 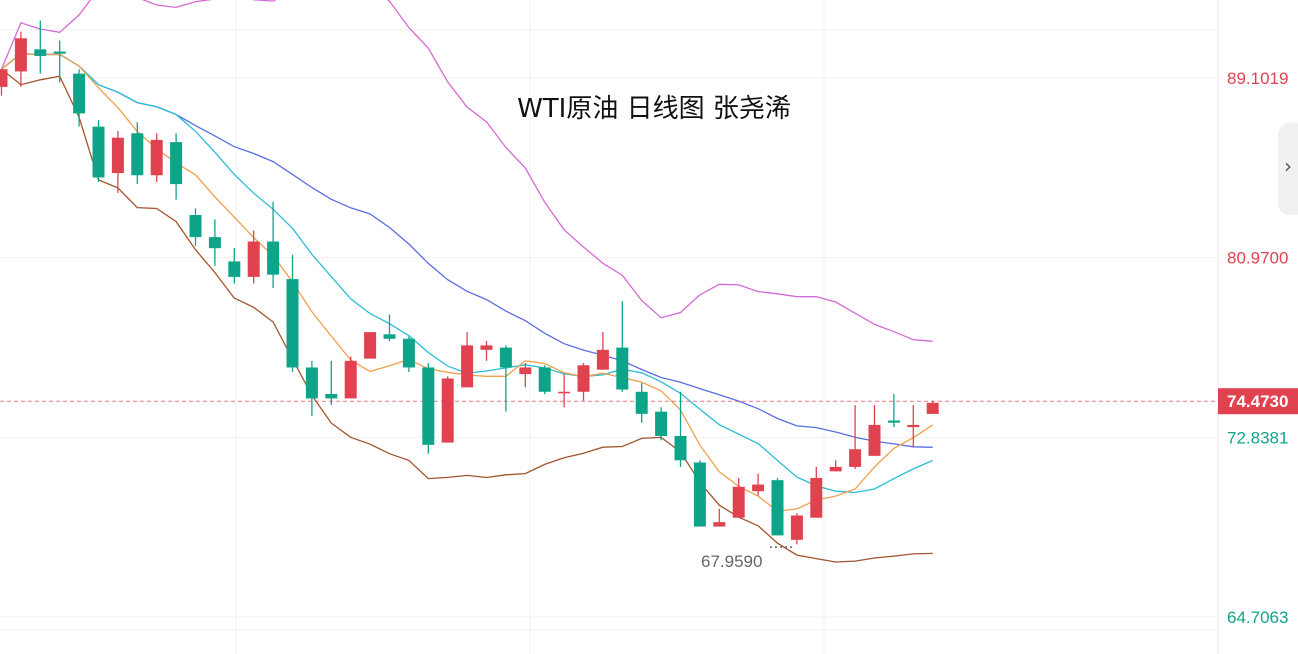 I want to click on price-label-3: 64.7063, so click(x=1257, y=617).